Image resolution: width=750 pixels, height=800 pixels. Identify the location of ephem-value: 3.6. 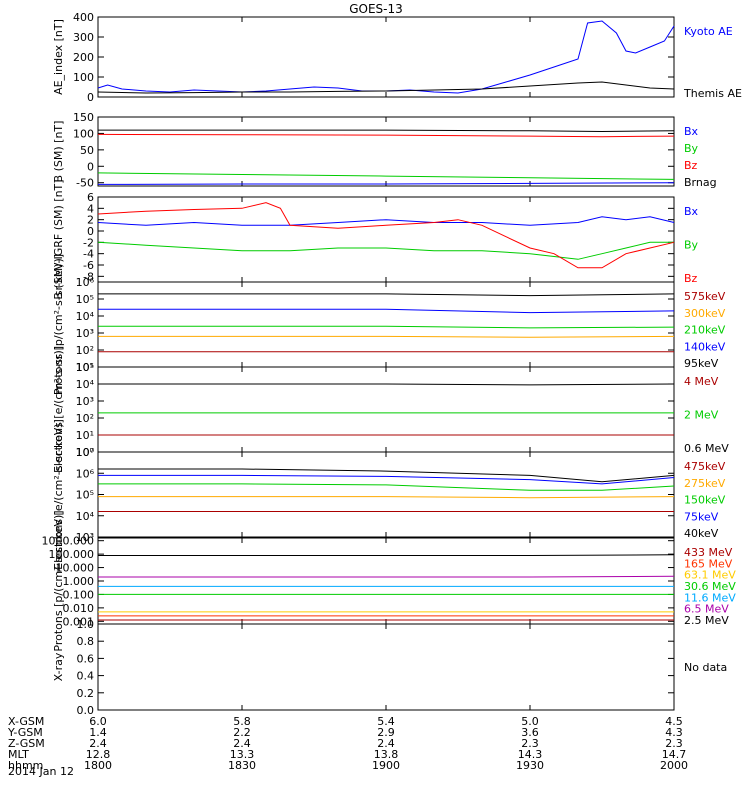
(530, 732).